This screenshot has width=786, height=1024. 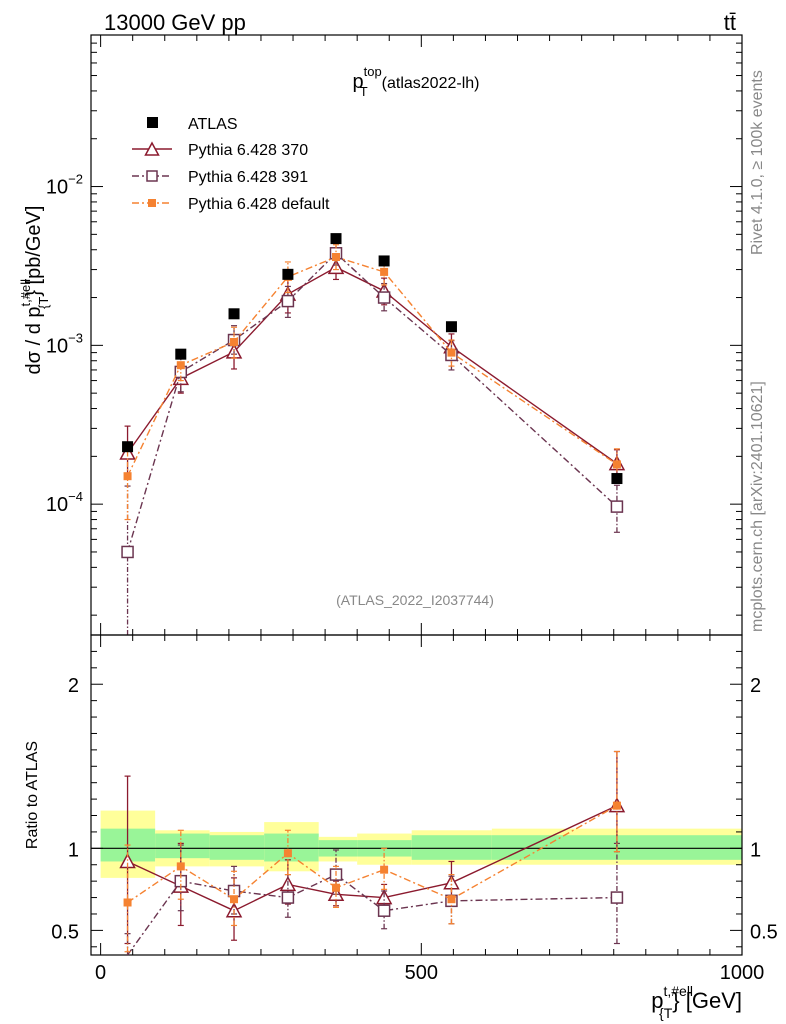 What do you see at coordinates (259, 204) in the screenshot?
I see `legend-label-pythia-default: Pythia 6.428 default` at bounding box center [259, 204].